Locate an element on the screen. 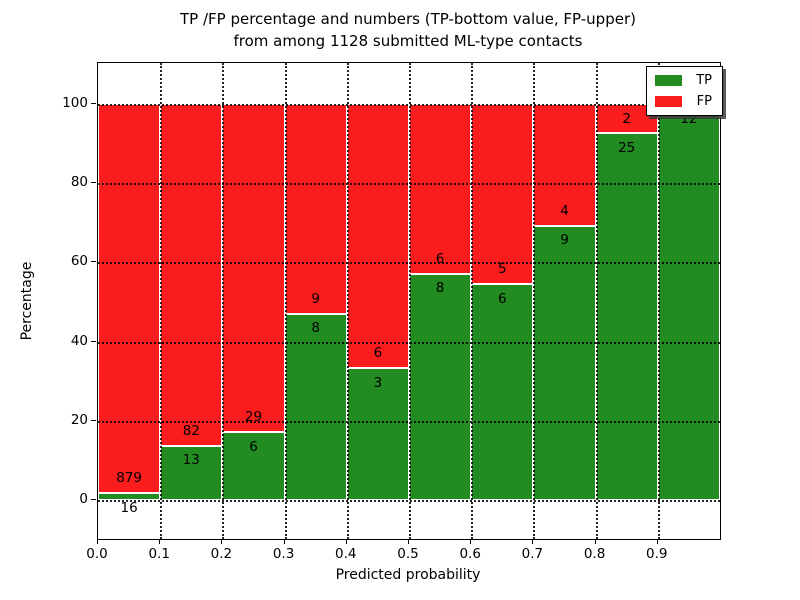 This screenshot has height=600, width=800. fp-count-label: 4 is located at coordinates (564, 211).